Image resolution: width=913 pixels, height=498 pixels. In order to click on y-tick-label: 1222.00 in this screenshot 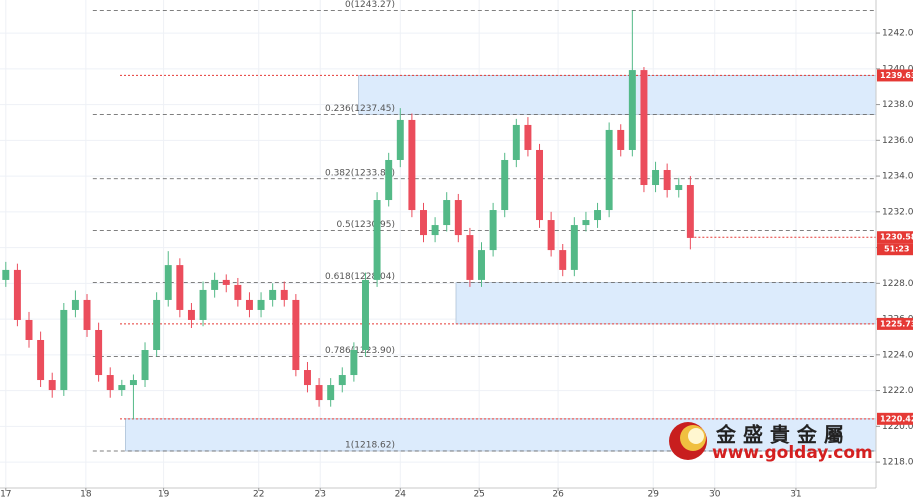, I will do `click(897, 391)`.